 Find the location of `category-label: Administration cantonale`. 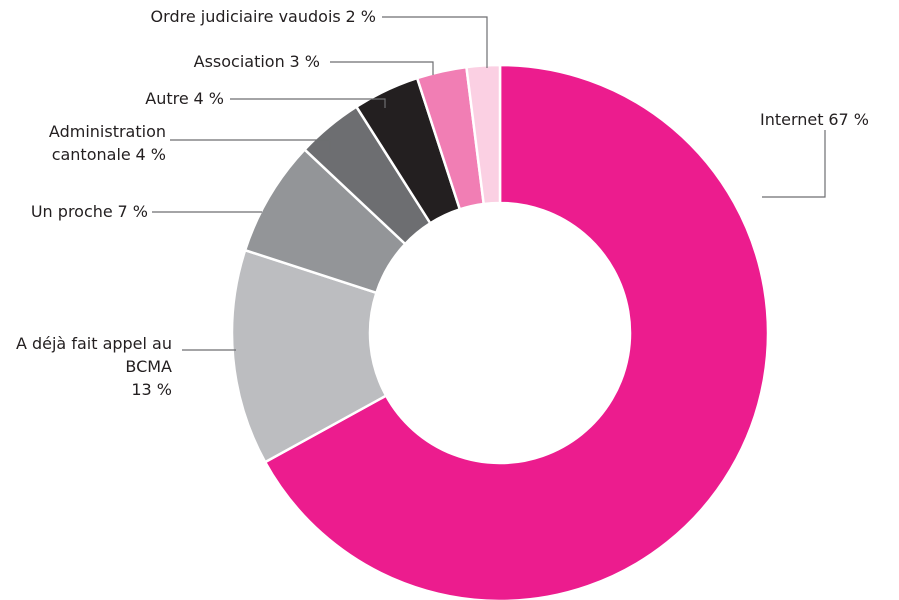

category-label: Administration cantonale is located at coordinates (107, 143).